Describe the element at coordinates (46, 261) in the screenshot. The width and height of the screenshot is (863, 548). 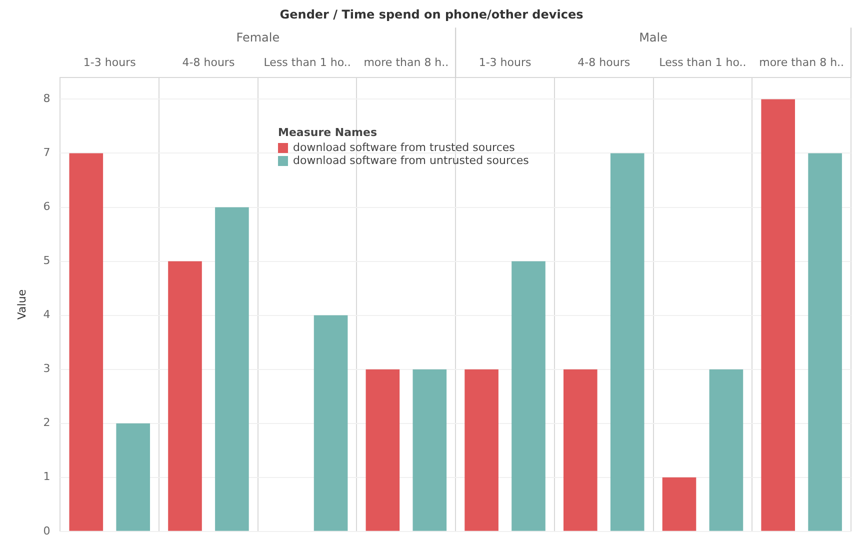
I see `y-tick-label: 5` at that location.